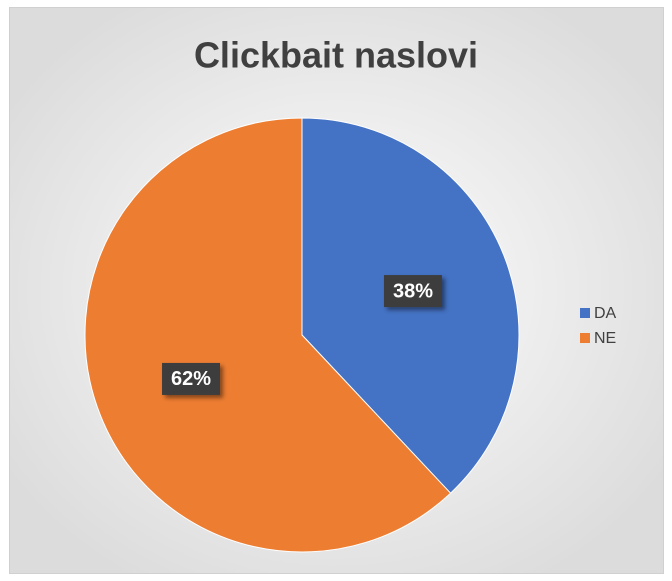 This screenshot has height=581, width=672. What do you see at coordinates (336, 55) in the screenshot?
I see `chart-title: Clickbait naslovi` at bounding box center [336, 55].